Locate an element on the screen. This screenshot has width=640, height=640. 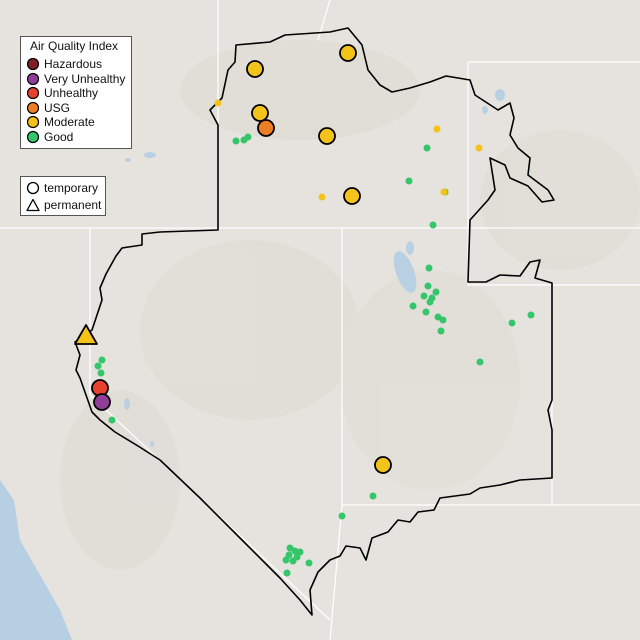
pacific-ocean is located at coordinates (36, 560).